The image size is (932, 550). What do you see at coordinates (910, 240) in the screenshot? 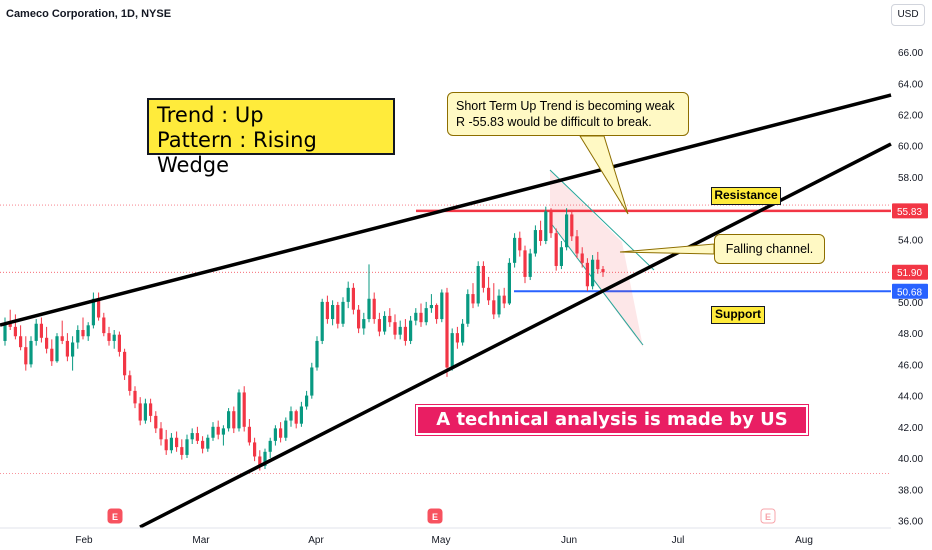
I see `y-tick-label: 54.00` at bounding box center [910, 240].